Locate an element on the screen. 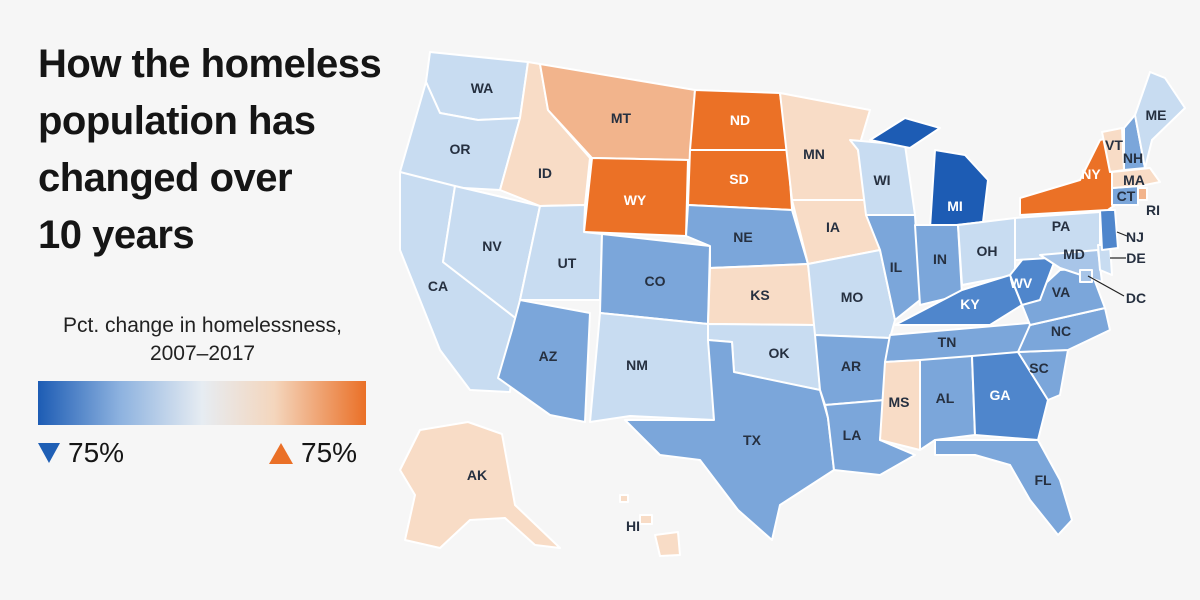 The height and width of the screenshot is (600, 1200). label-SD: SD is located at coordinates (738, 179).